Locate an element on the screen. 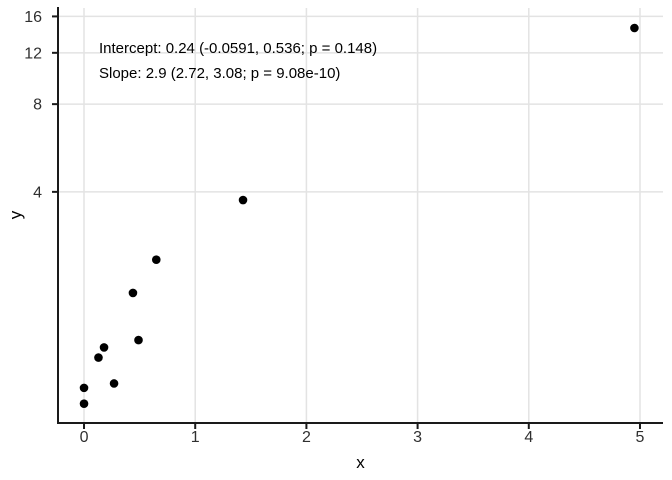 The width and height of the screenshot is (672, 480). y-tick-label: 4 is located at coordinates (37, 192).